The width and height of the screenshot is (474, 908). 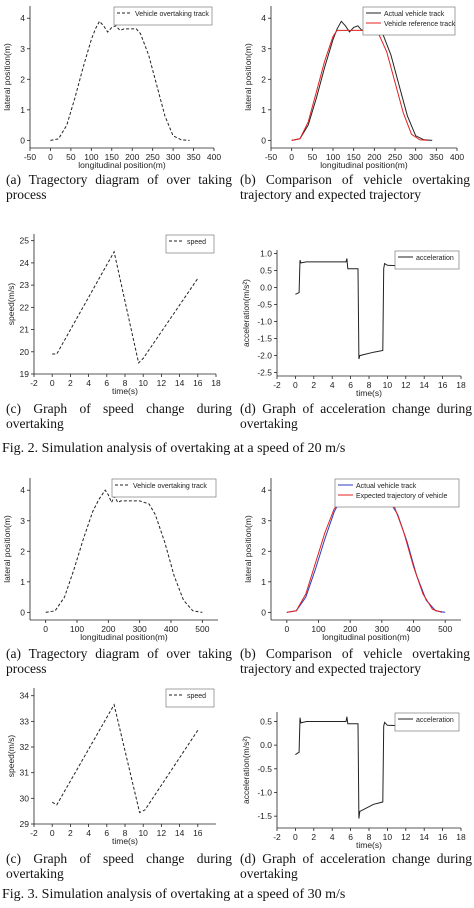 What do you see at coordinates (25, 747) in the screenshot?
I see `fig3c-ytick-label: 32` at bounding box center [25, 747].